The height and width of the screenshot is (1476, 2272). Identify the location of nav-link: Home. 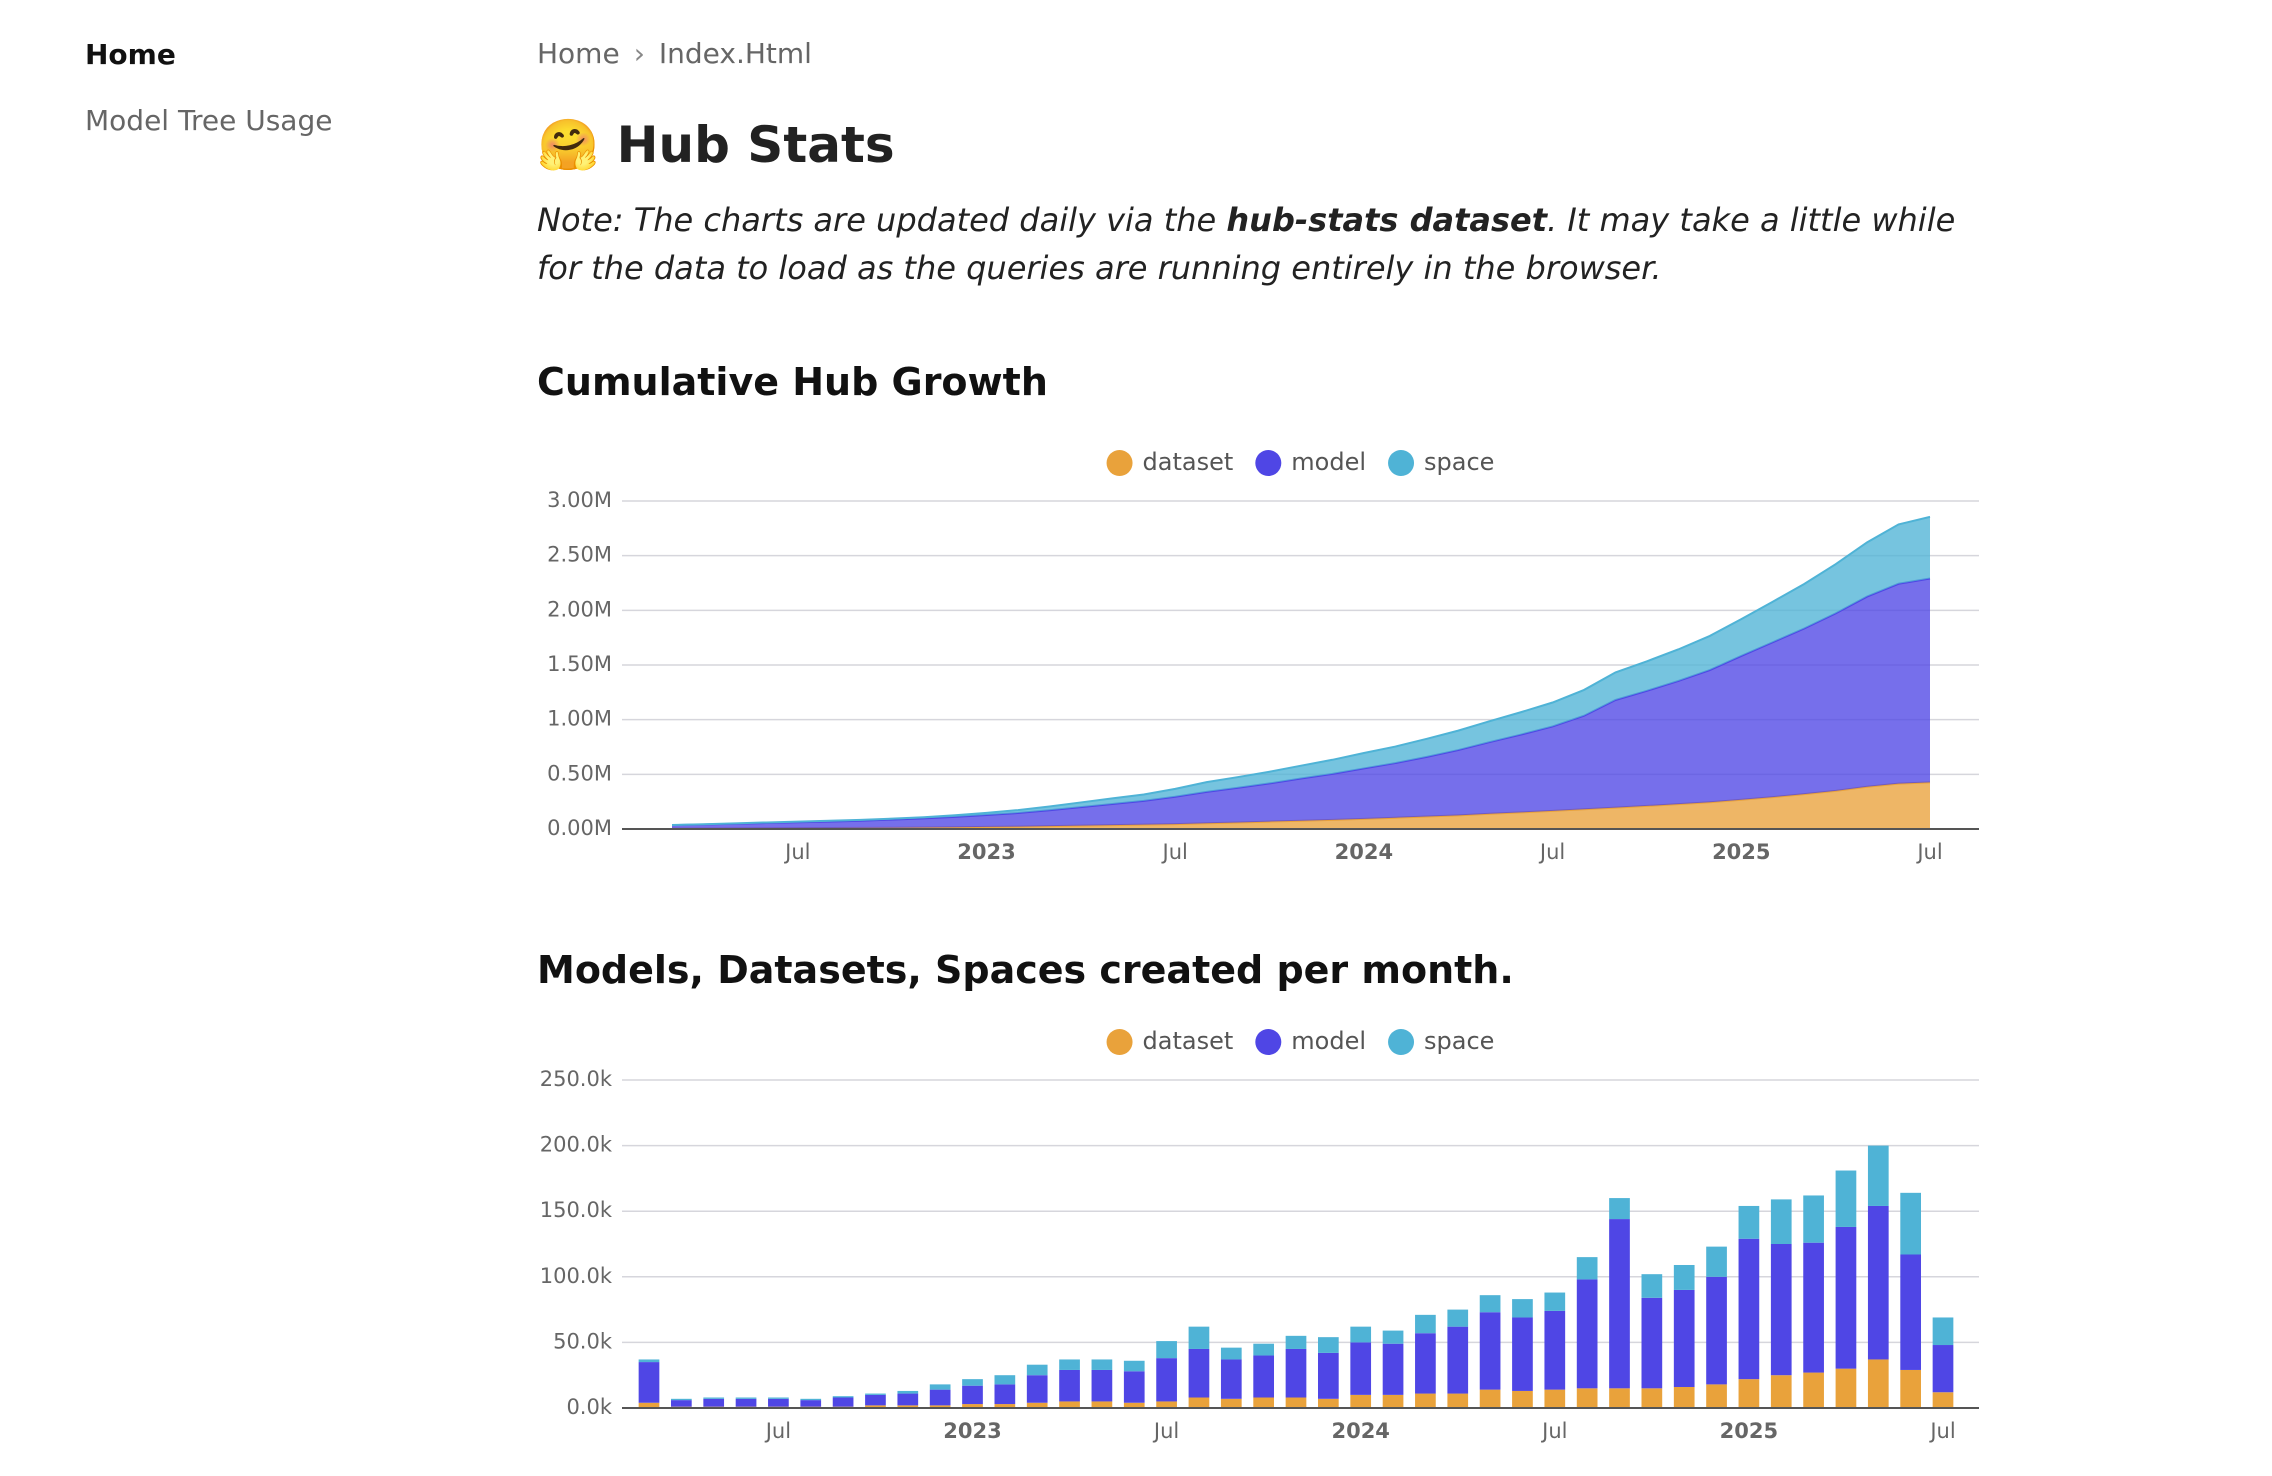
(130, 54).